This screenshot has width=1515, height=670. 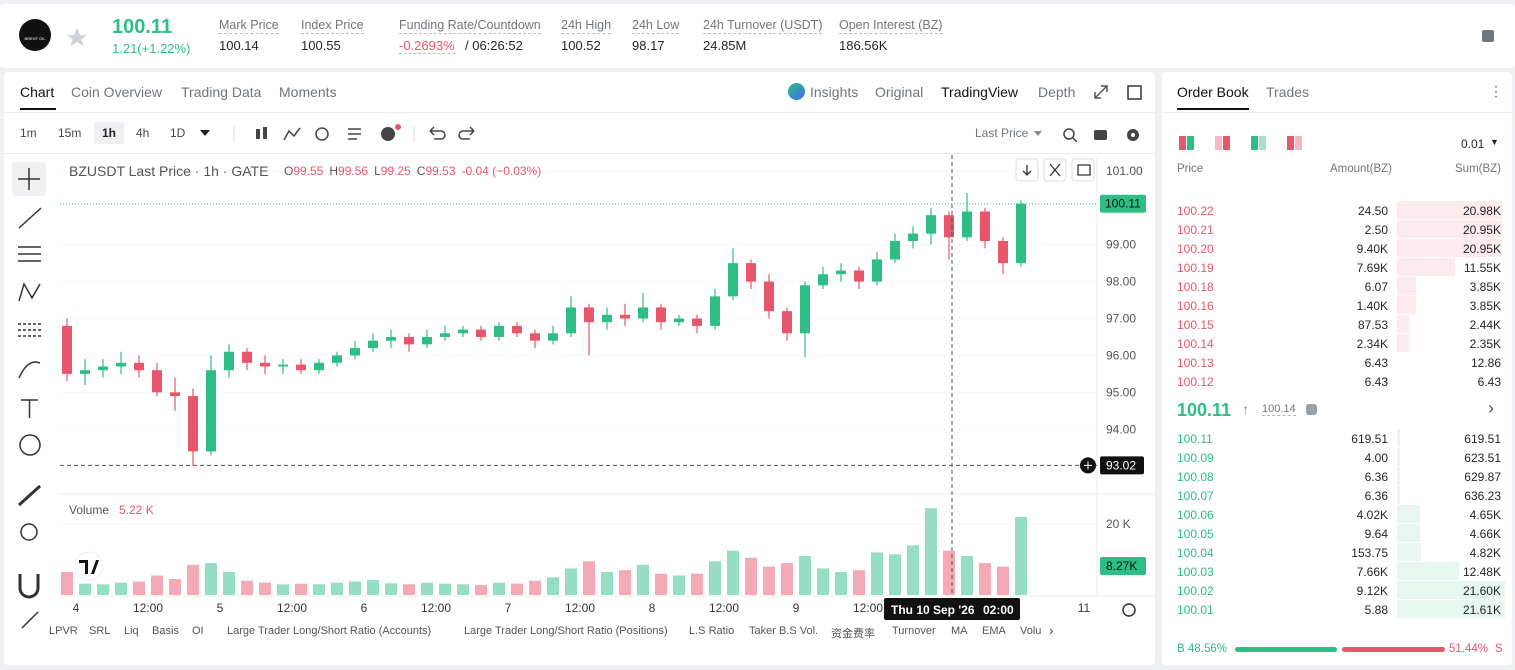 I want to click on ob-tab-underline, so click(x=1213, y=109).